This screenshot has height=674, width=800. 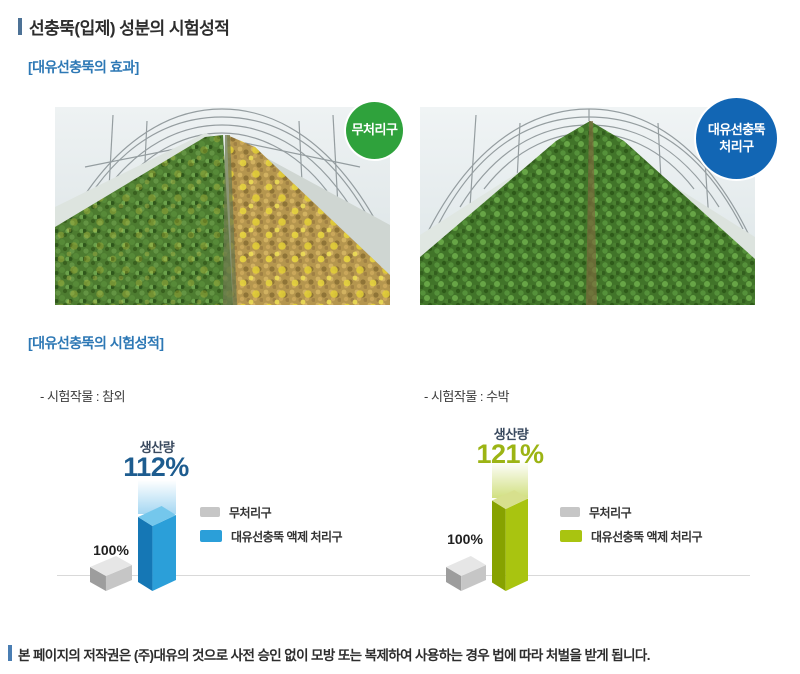 I want to click on chart2-legend-row-control: 무처리구, so click(x=631, y=512).